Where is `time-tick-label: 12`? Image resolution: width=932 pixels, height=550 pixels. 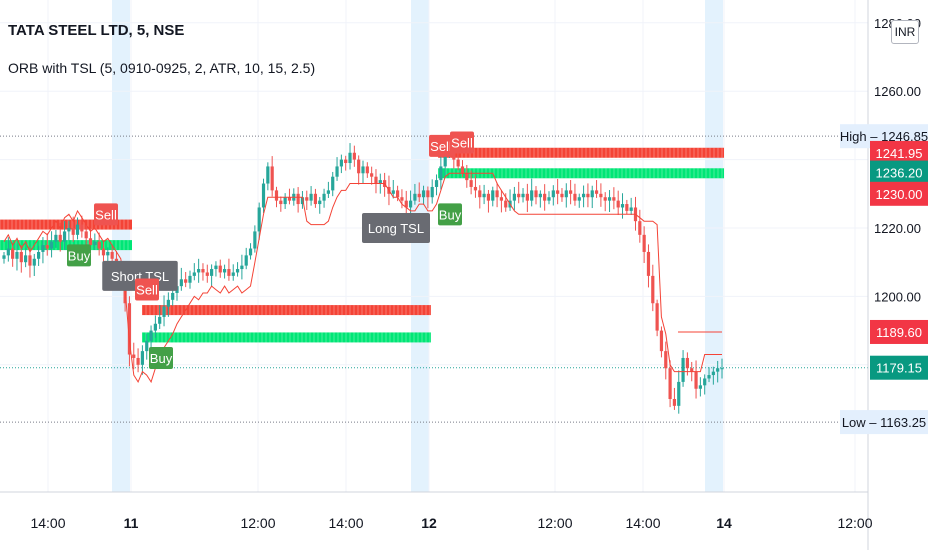
time-tick-label: 12 is located at coordinates (429, 523).